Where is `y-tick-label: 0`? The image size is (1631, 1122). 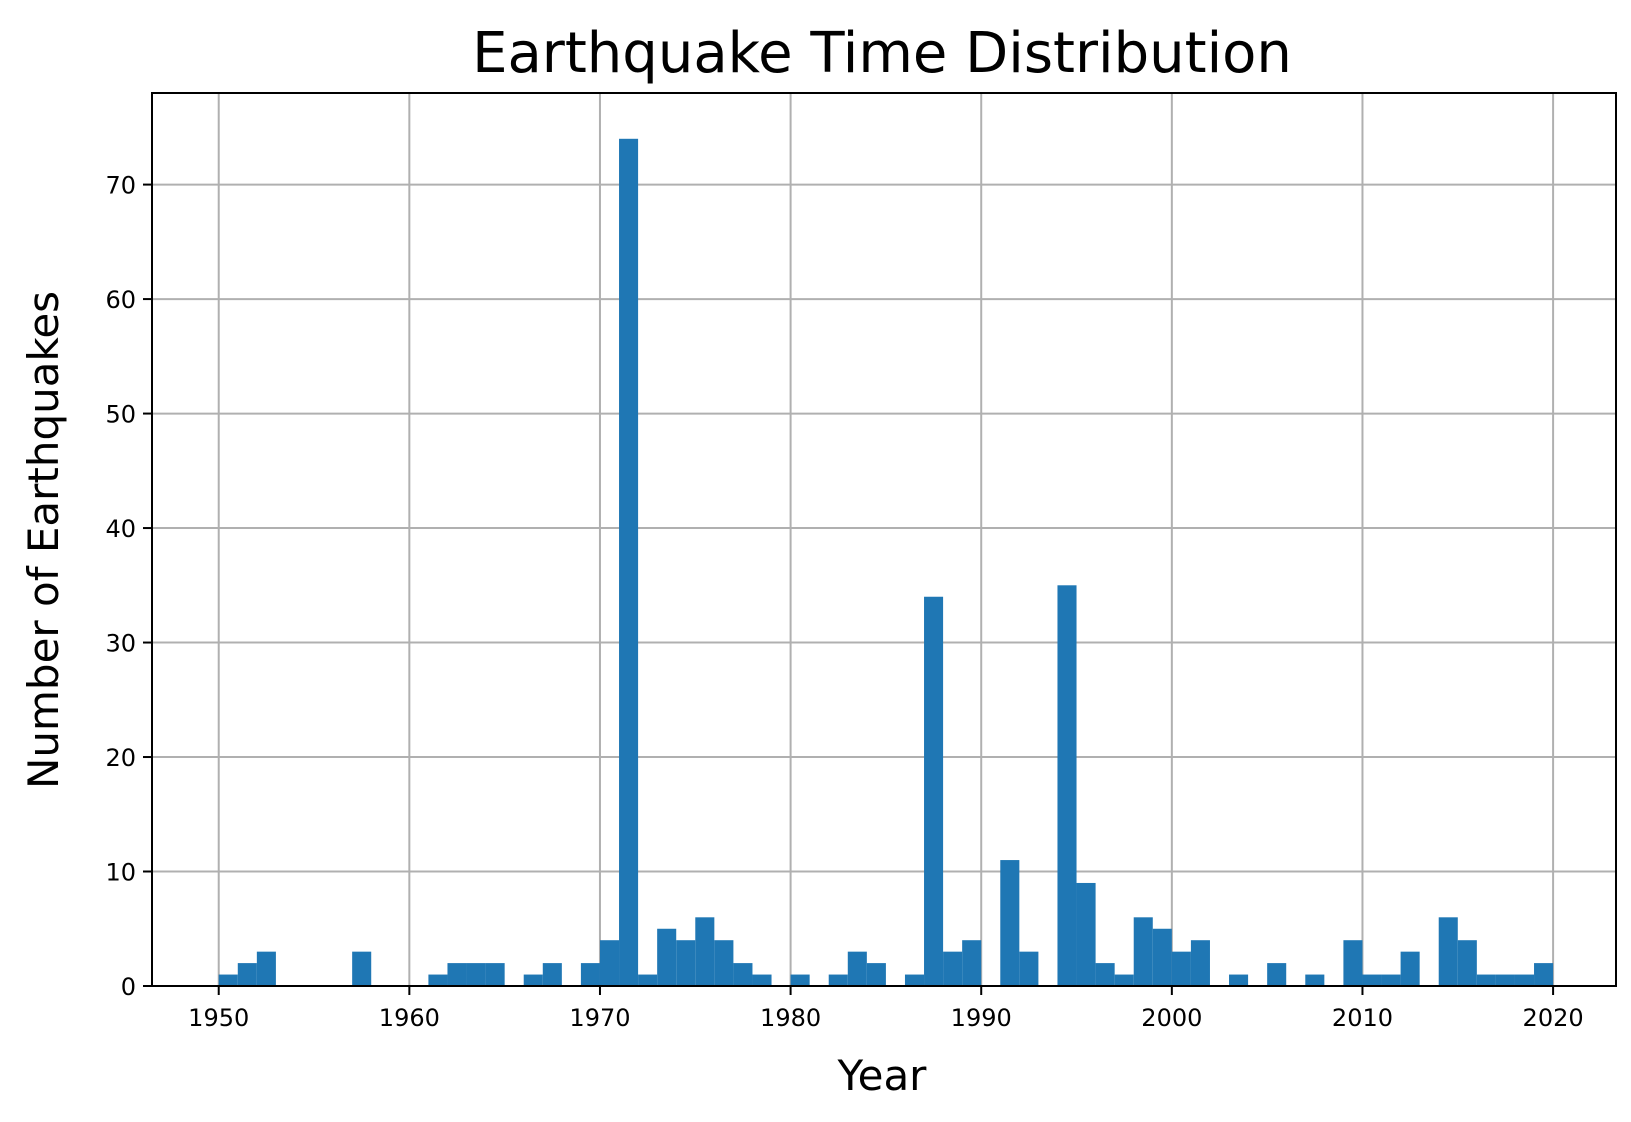
y-tick-label: 0 is located at coordinates (128, 987).